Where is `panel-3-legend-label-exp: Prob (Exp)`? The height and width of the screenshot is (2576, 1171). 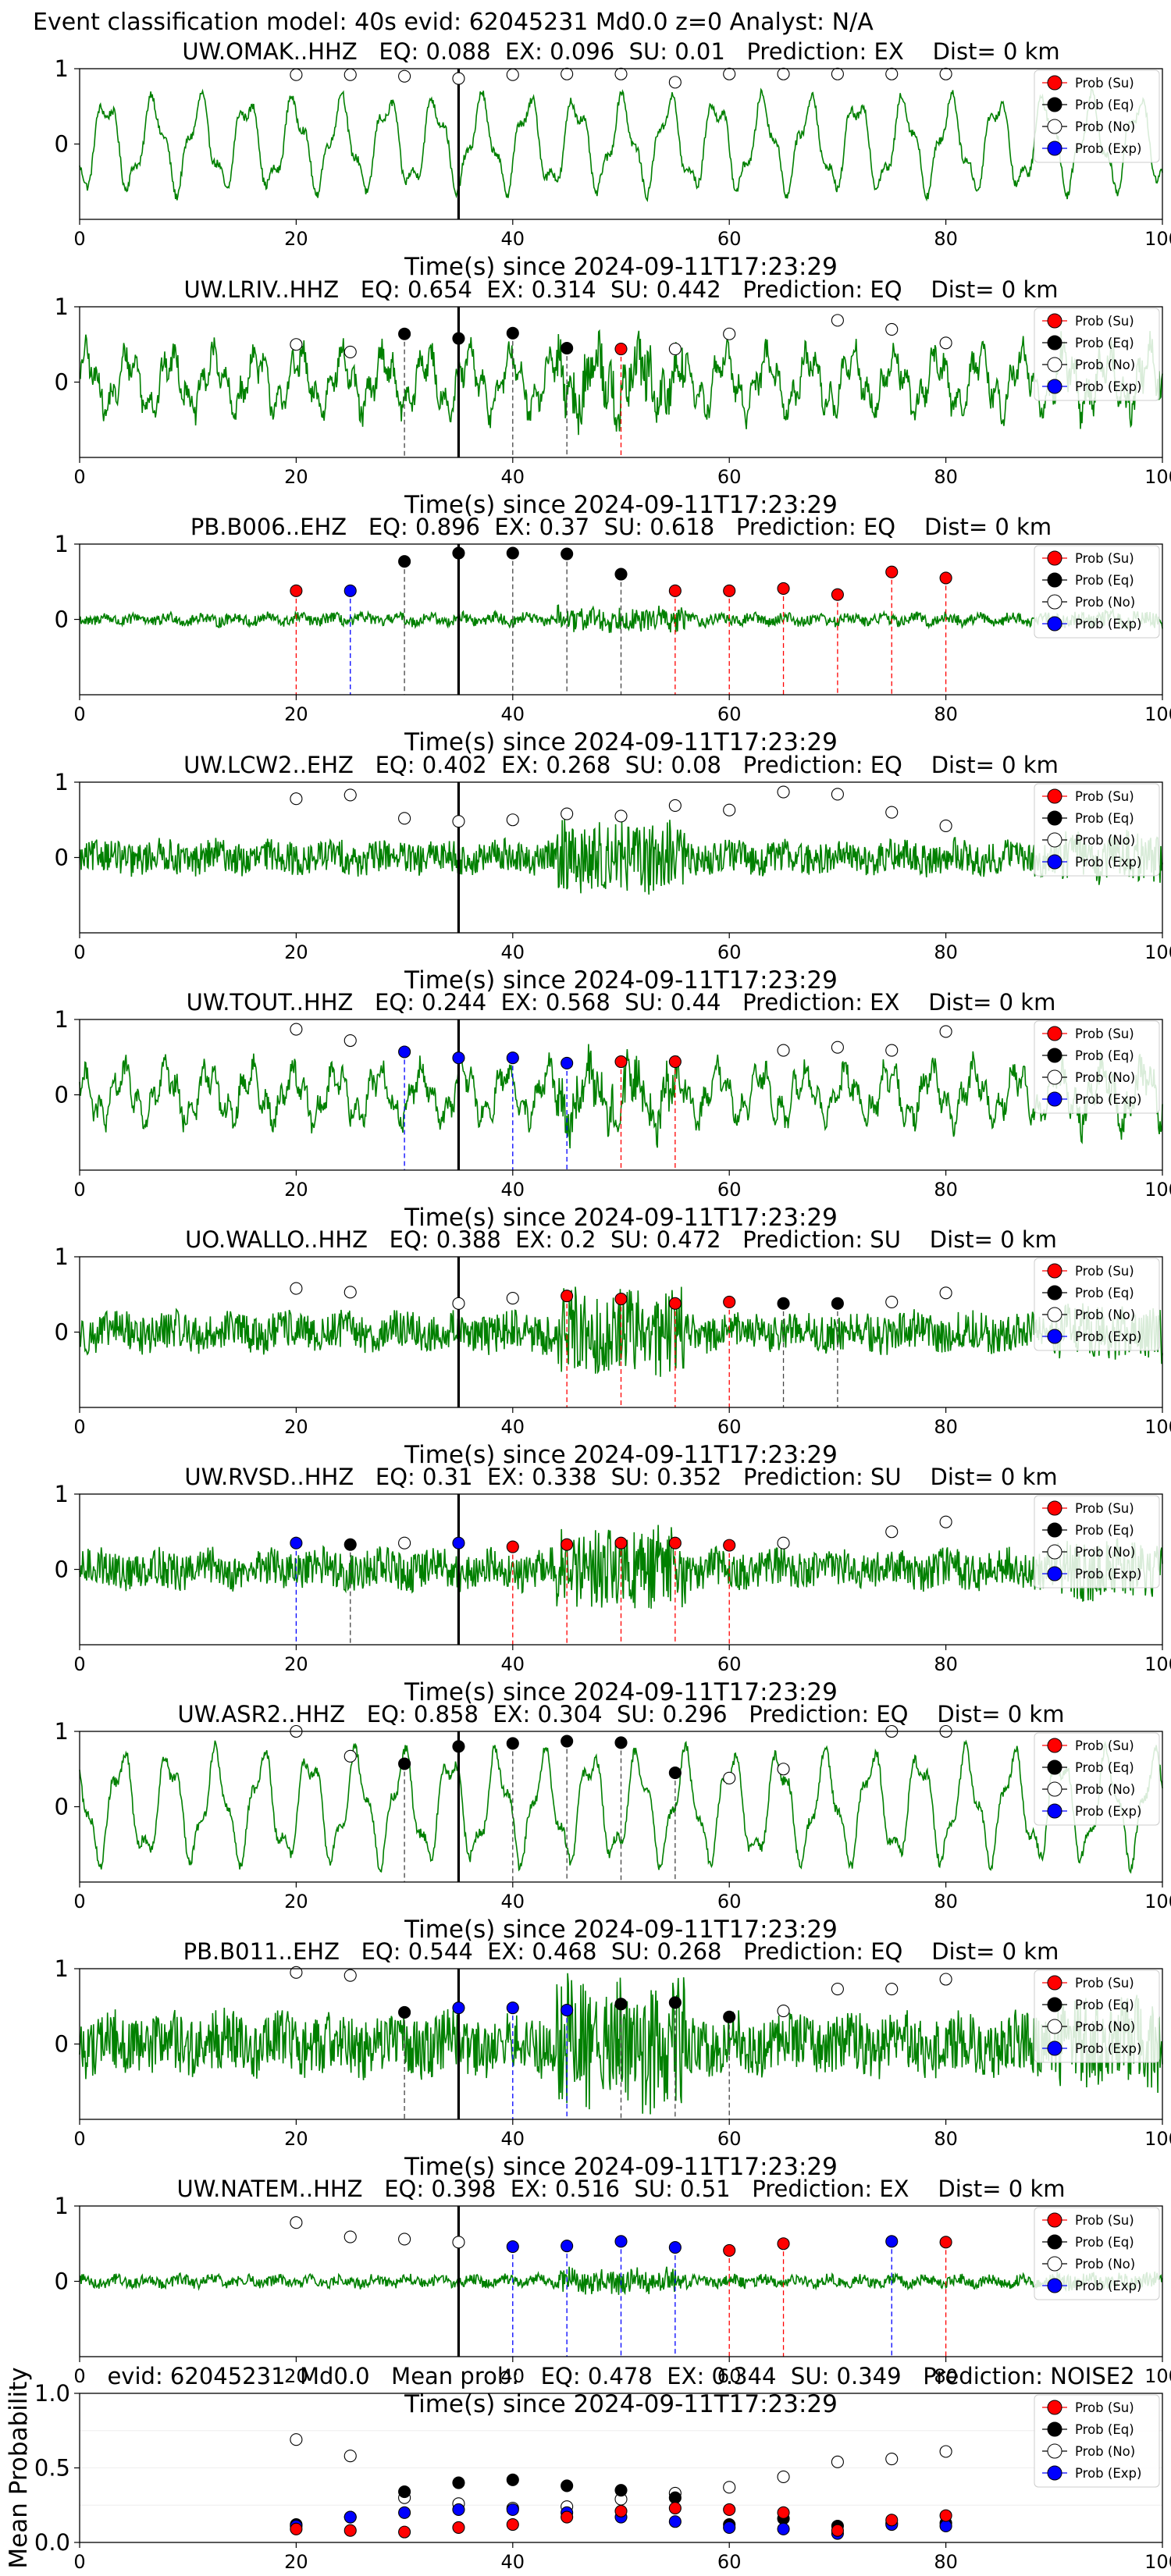 panel-3-legend-label-exp: Prob (Exp) is located at coordinates (1108, 624).